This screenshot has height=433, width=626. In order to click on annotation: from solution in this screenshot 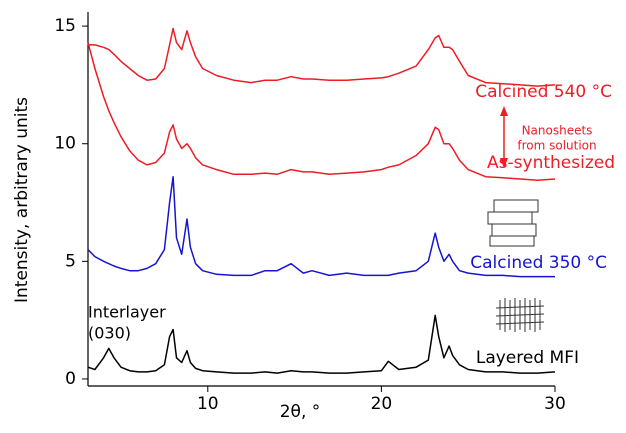, I will do `click(556, 146)`.